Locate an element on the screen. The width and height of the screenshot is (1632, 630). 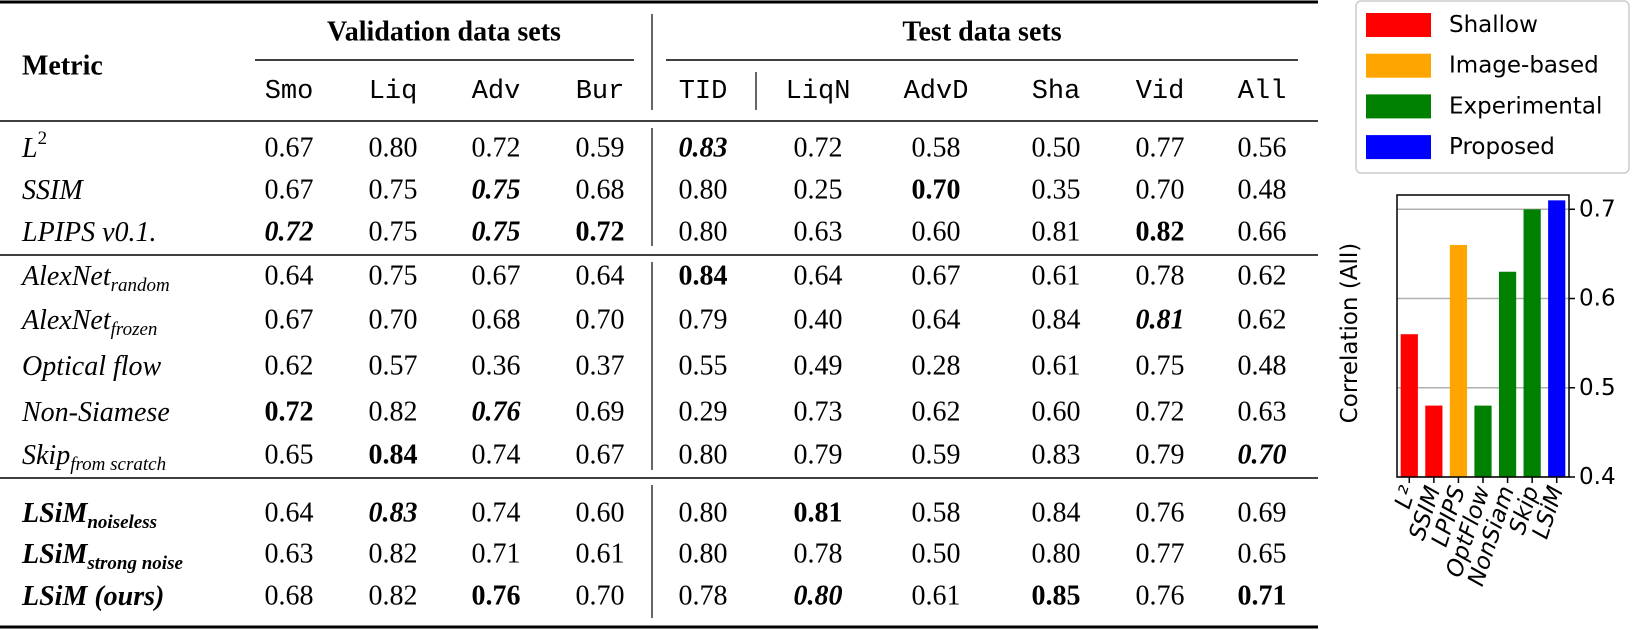
cell-value: 0.29 is located at coordinates (703, 412).